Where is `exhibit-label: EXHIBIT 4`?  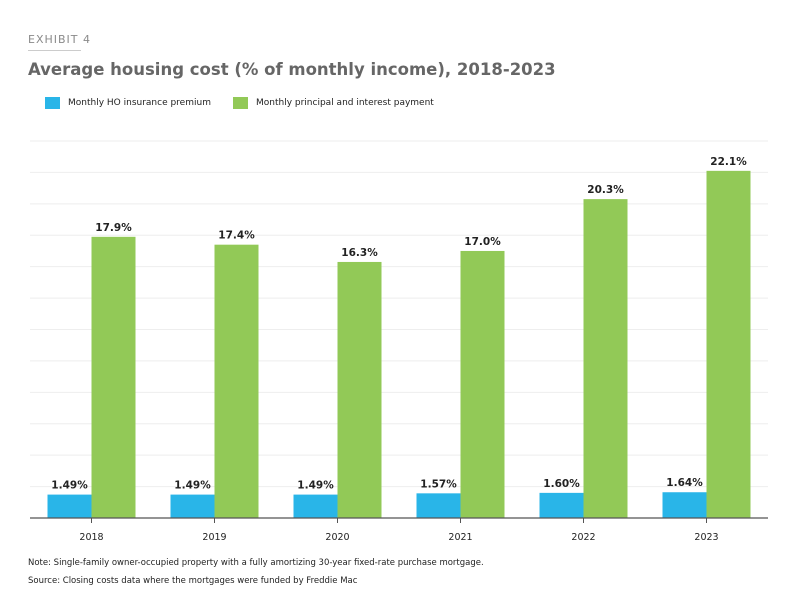
exhibit-label: EXHIBIT 4 is located at coordinates (60, 39).